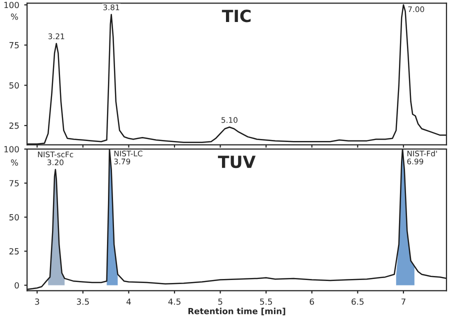 The image size is (451, 323). What do you see at coordinates (37, 301) in the screenshot?
I see `x-tick-label: 3` at bounding box center [37, 301].